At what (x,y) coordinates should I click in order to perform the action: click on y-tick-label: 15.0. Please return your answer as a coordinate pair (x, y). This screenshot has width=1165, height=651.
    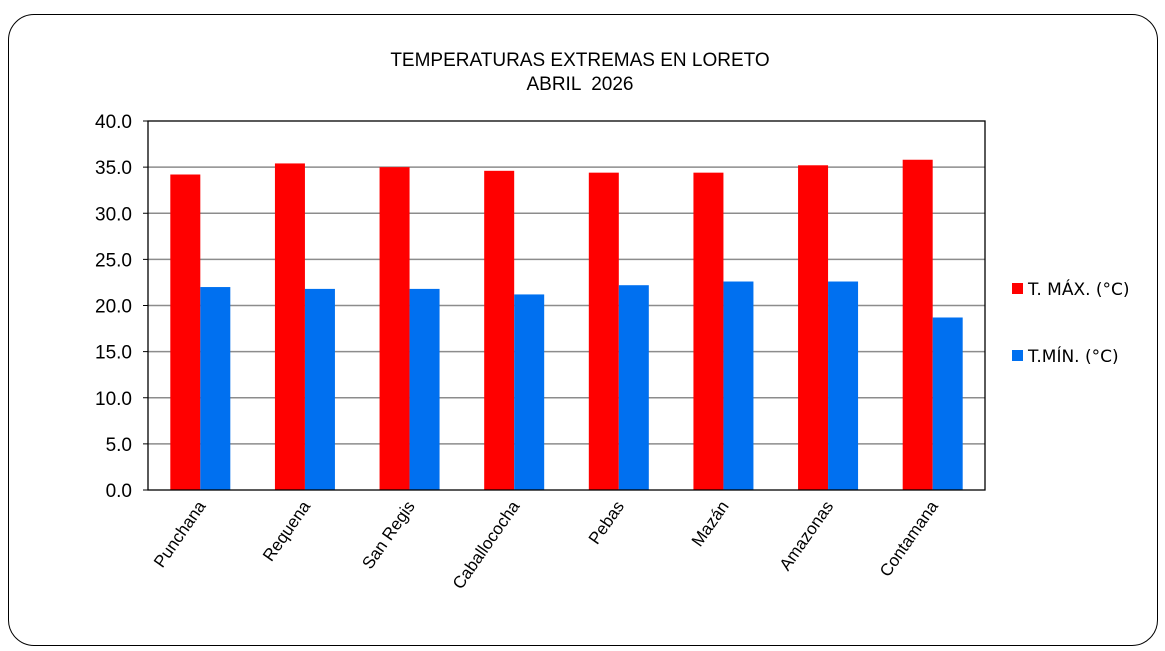
    Looking at the image, I should click on (113, 353).